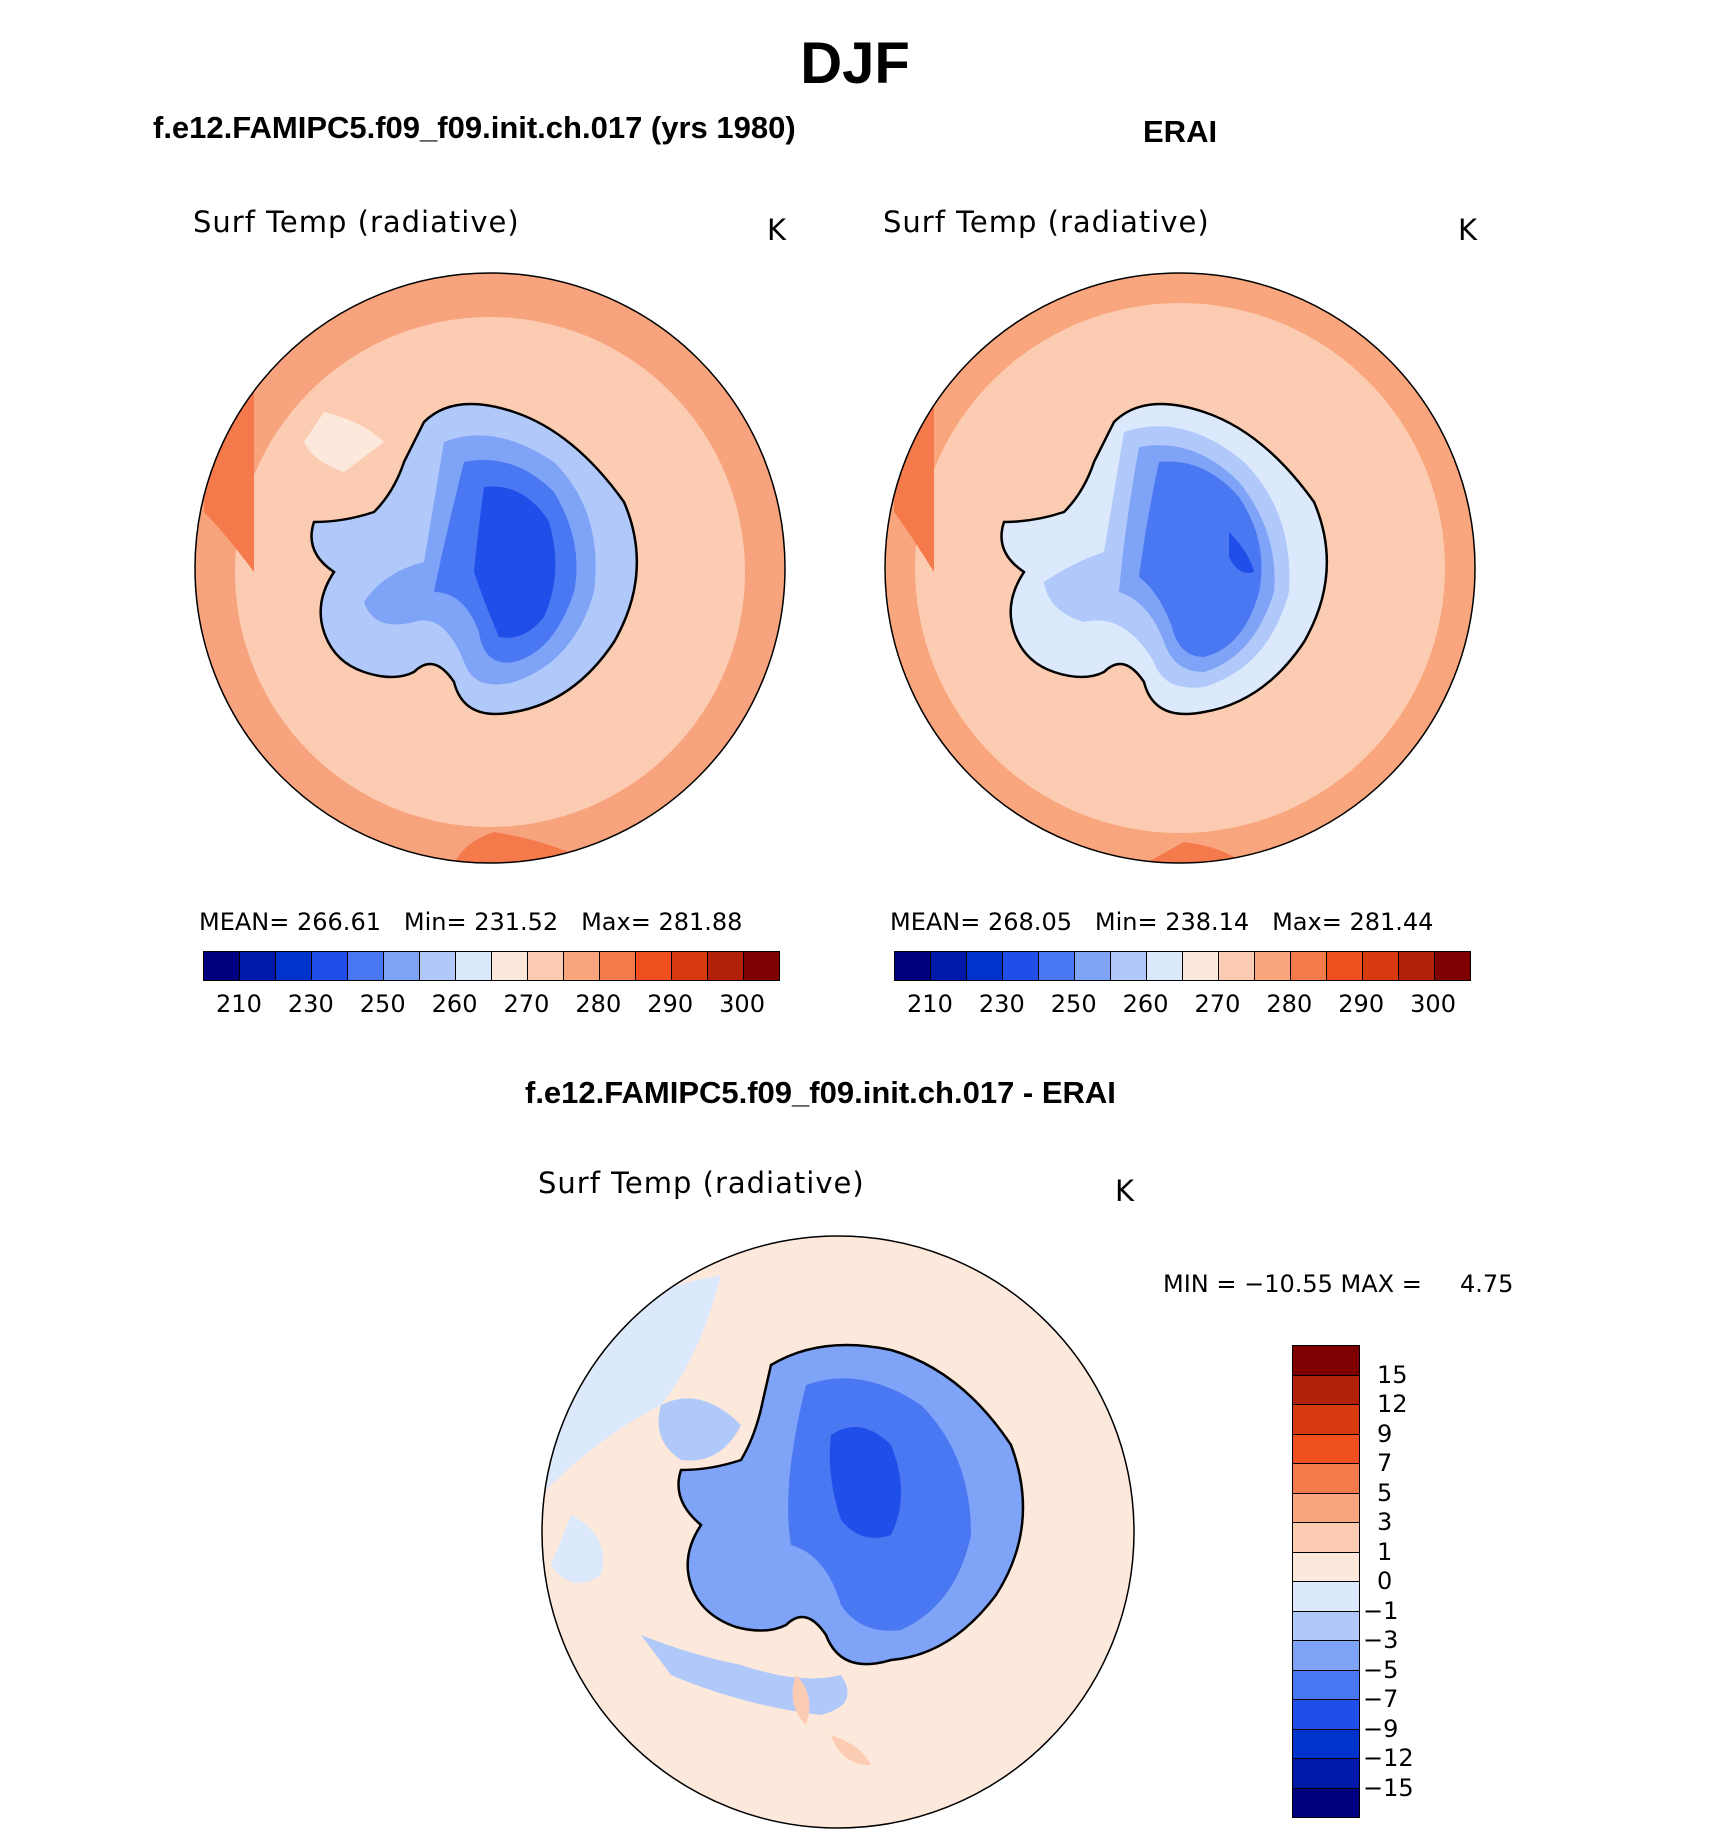  What do you see at coordinates (1392, 1374) in the screenshot?
I see `colorbar-tick-label: 15` at bounding box center [1392, 1374].